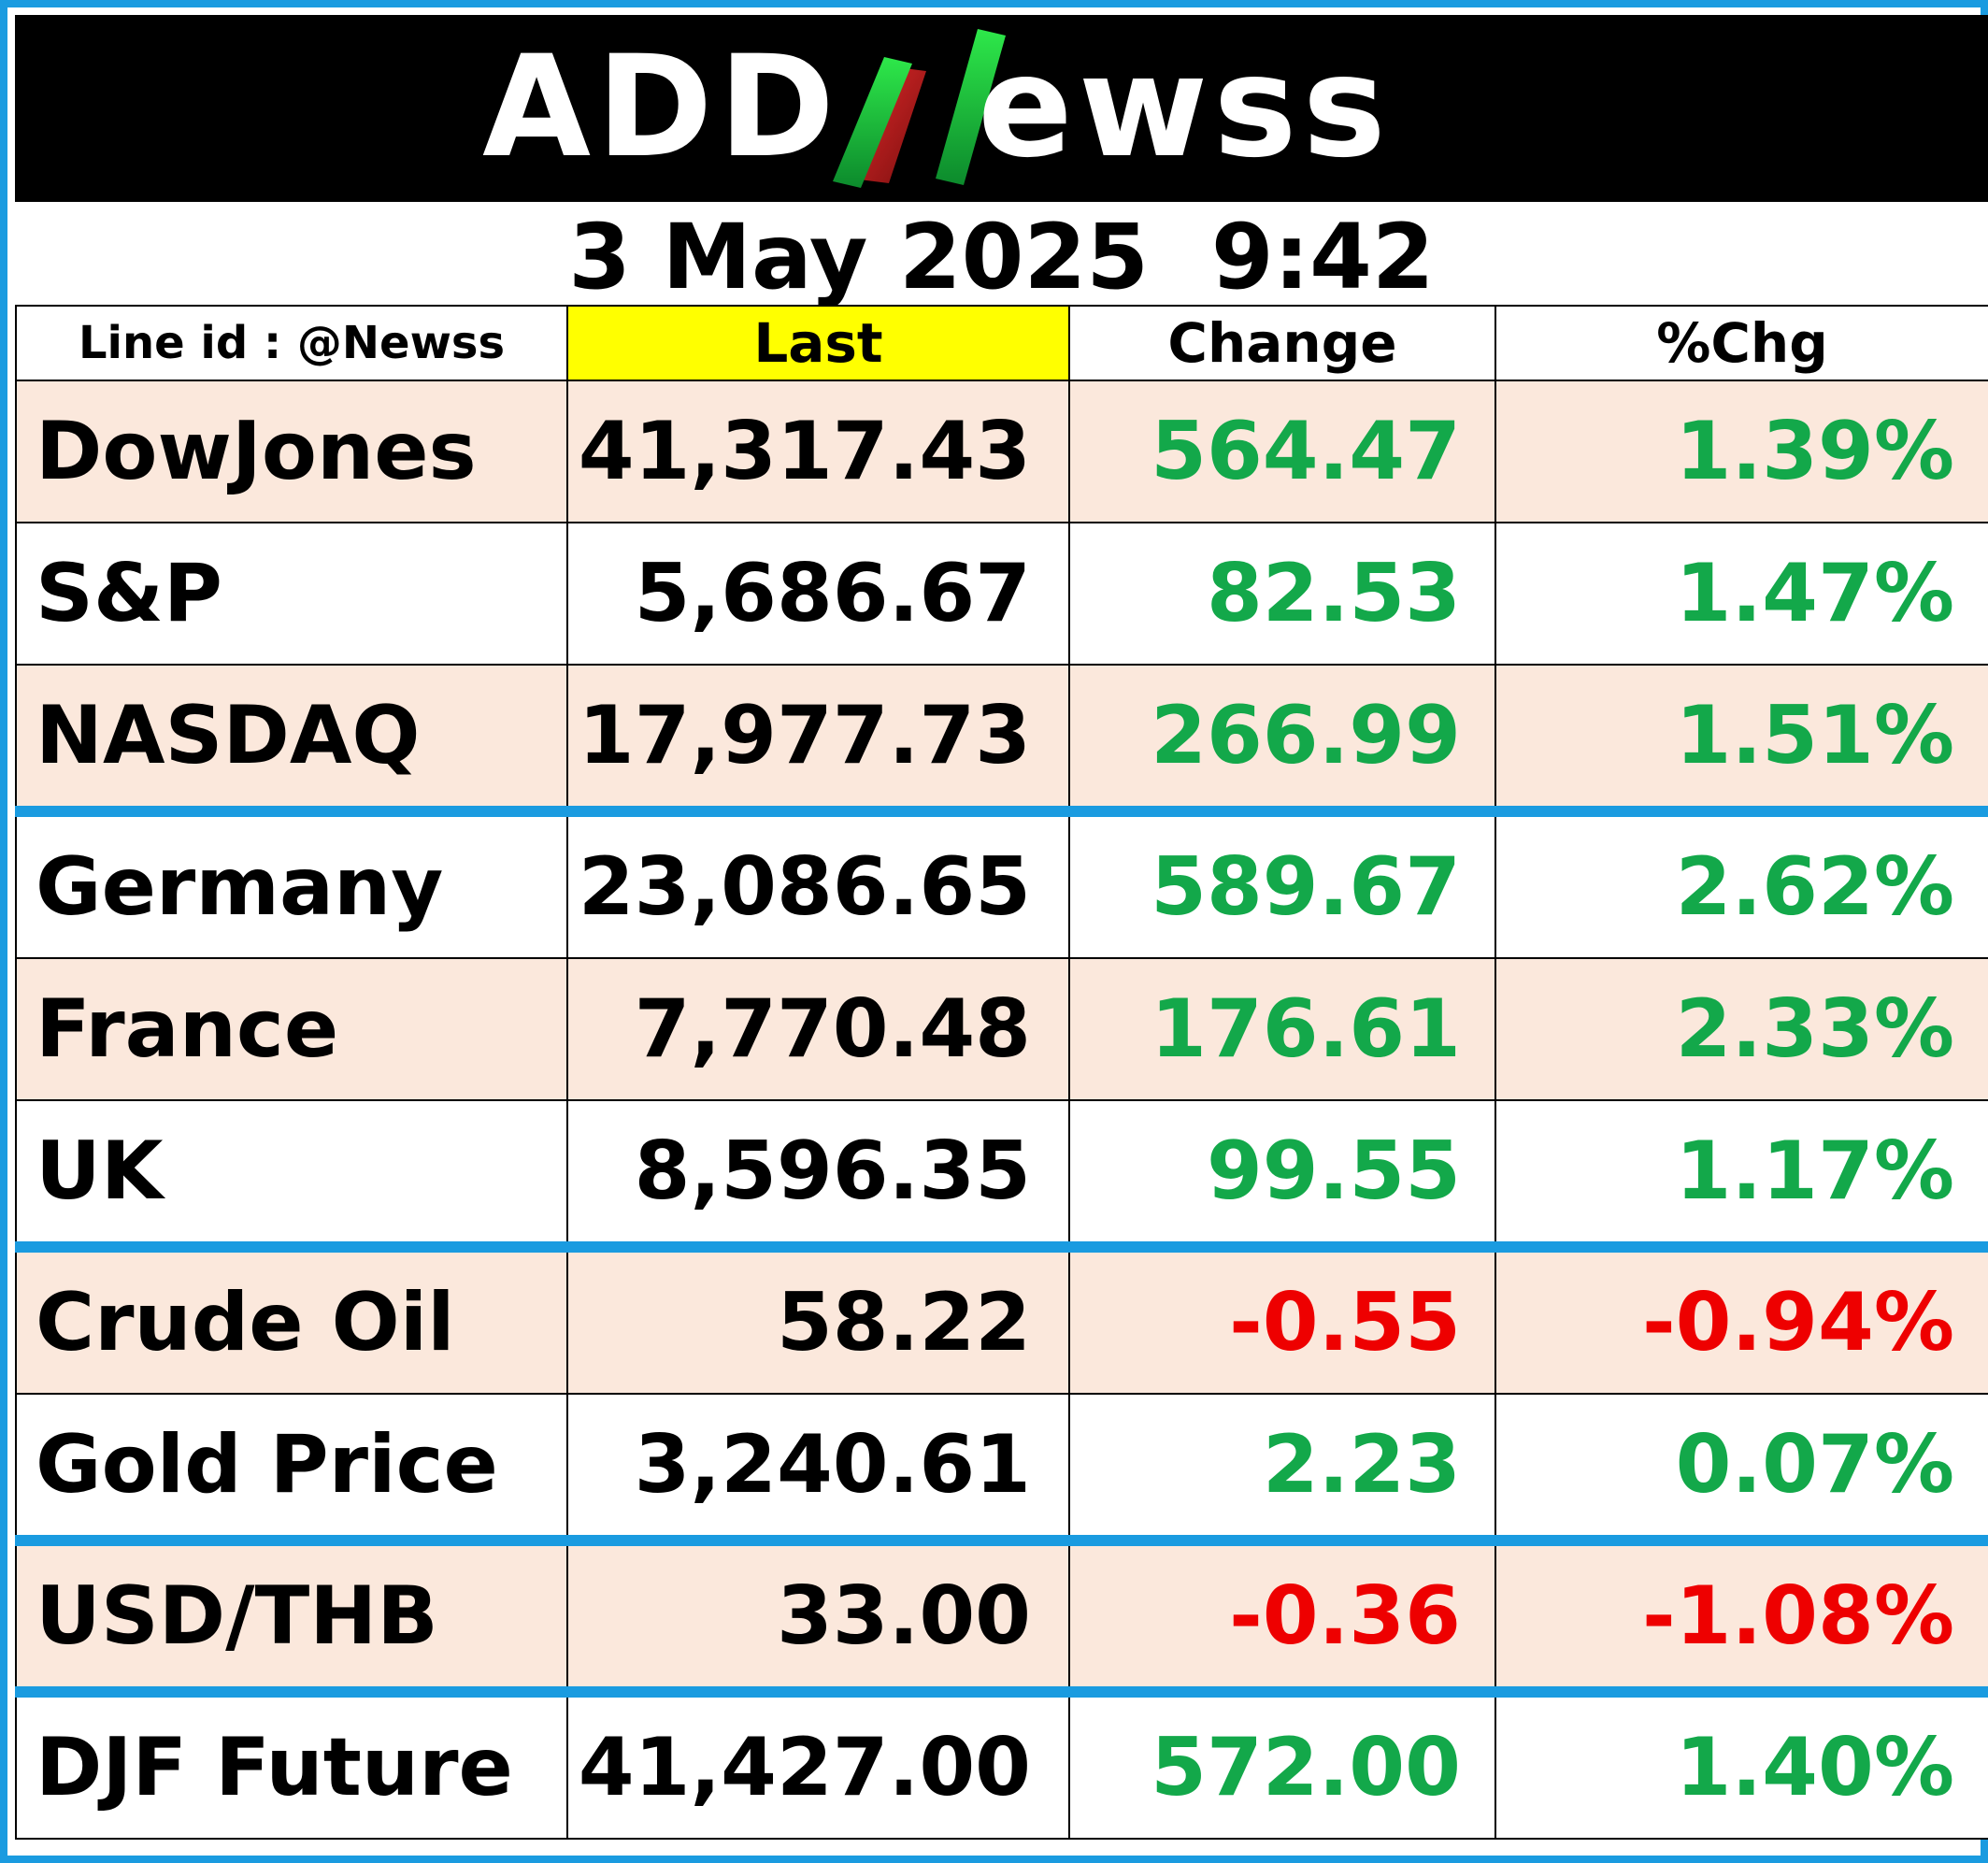  Describe the element at coordinates (291, 1467) in the screenshot. I see `instrument-name: Gold Price` at that location.